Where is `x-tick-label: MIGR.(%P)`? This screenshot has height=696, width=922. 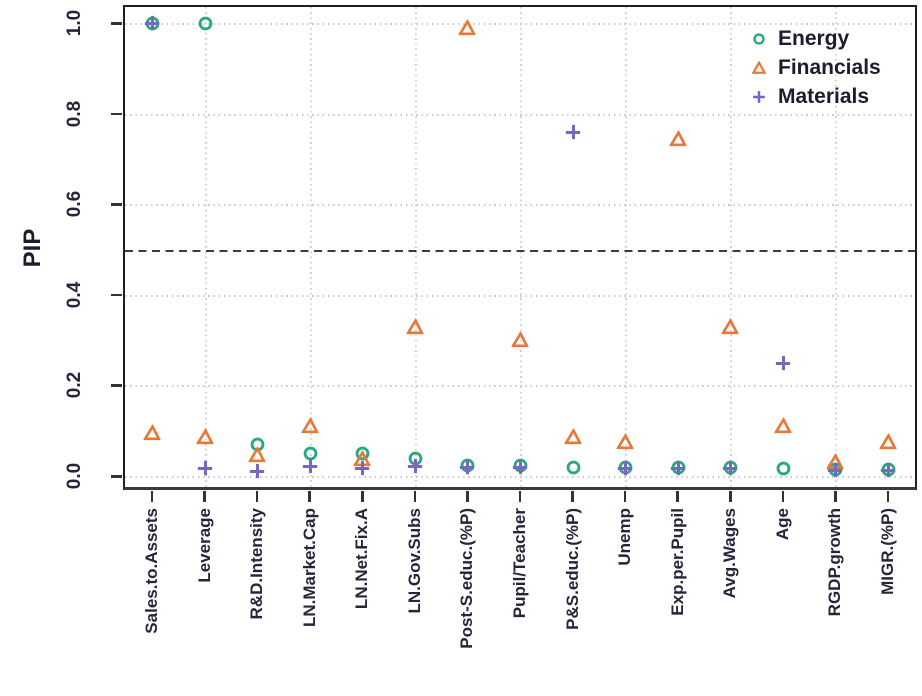 x-tick-label: MIGR.(%P) is located at coordinates (887, 551).